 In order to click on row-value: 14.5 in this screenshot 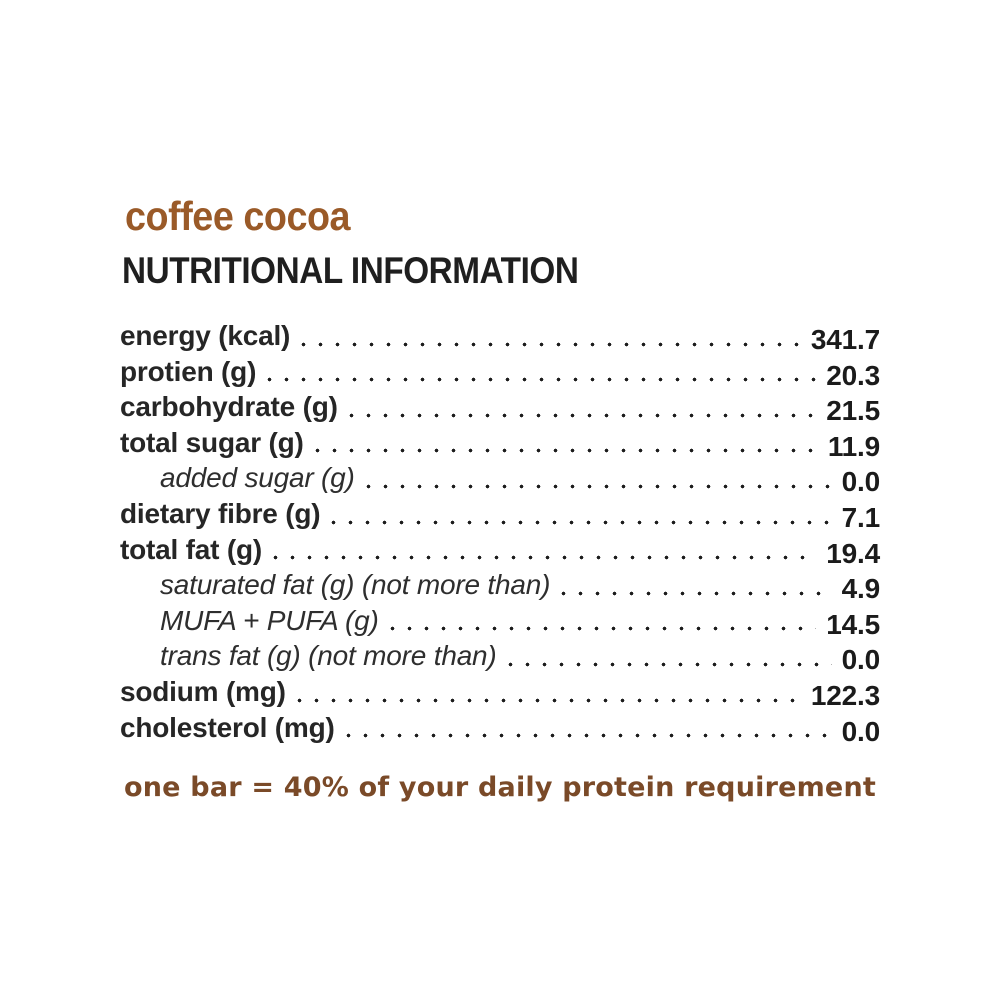, I will do `click(853, 624)`.